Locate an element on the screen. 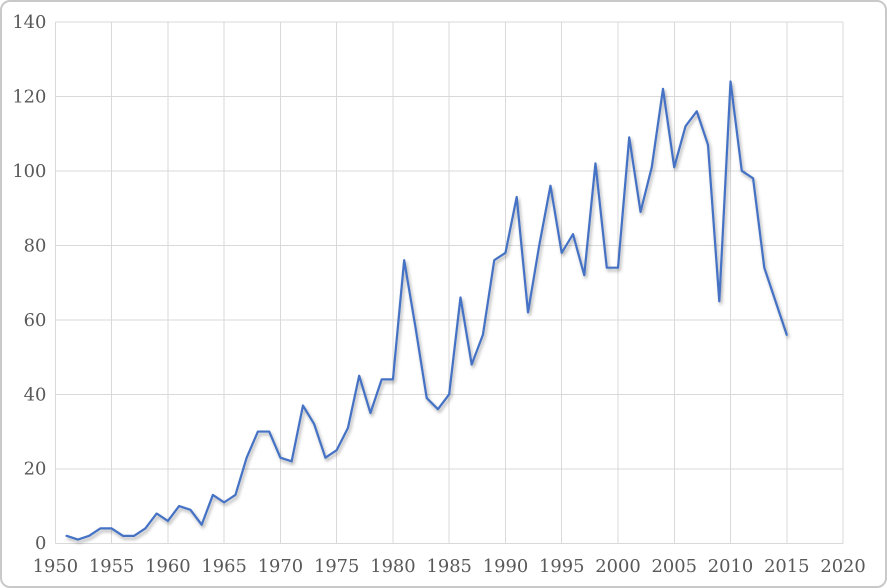 This screenshot has width=887, height=588. x-axis-tick-label: 2015 is located at coordinates (786, 566).